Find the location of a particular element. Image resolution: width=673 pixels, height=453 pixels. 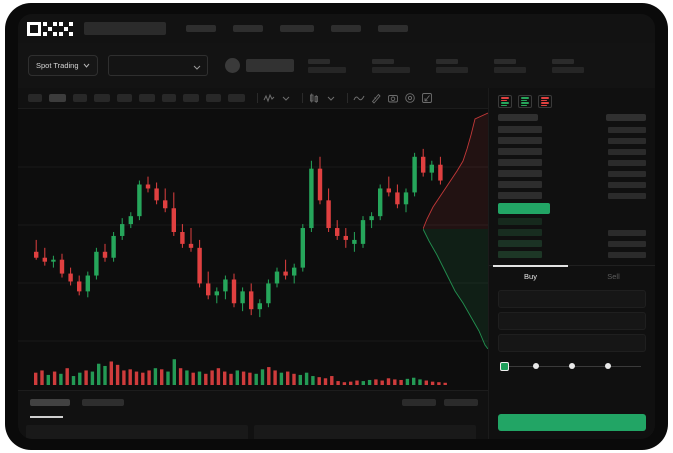

timeframe-list is located at coordinates (140, 98).